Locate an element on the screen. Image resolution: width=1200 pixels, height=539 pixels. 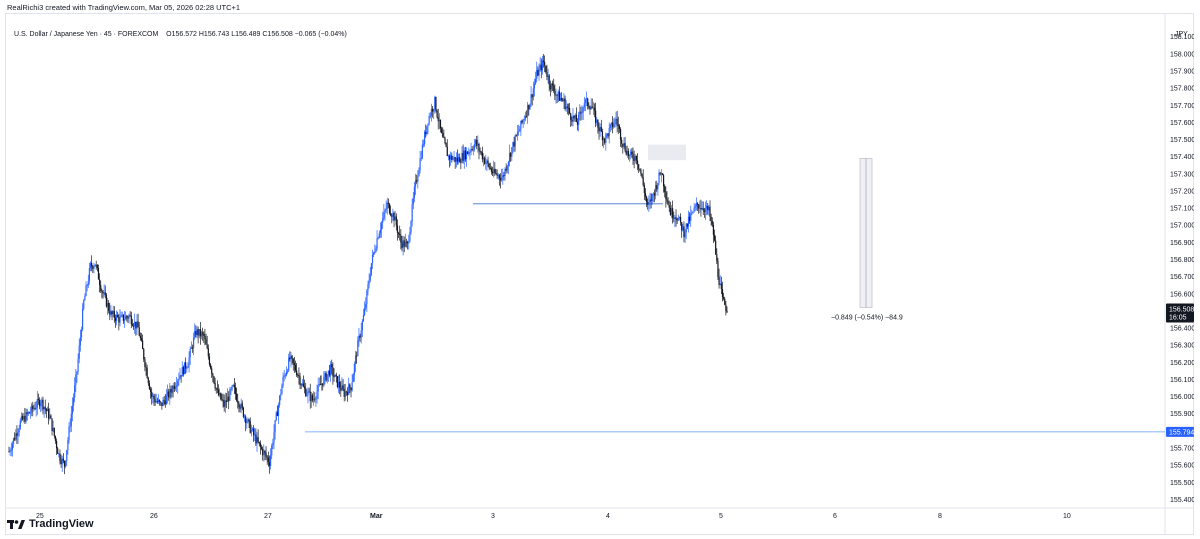
currency-label: JPY is located at coordinates (1181, 34).